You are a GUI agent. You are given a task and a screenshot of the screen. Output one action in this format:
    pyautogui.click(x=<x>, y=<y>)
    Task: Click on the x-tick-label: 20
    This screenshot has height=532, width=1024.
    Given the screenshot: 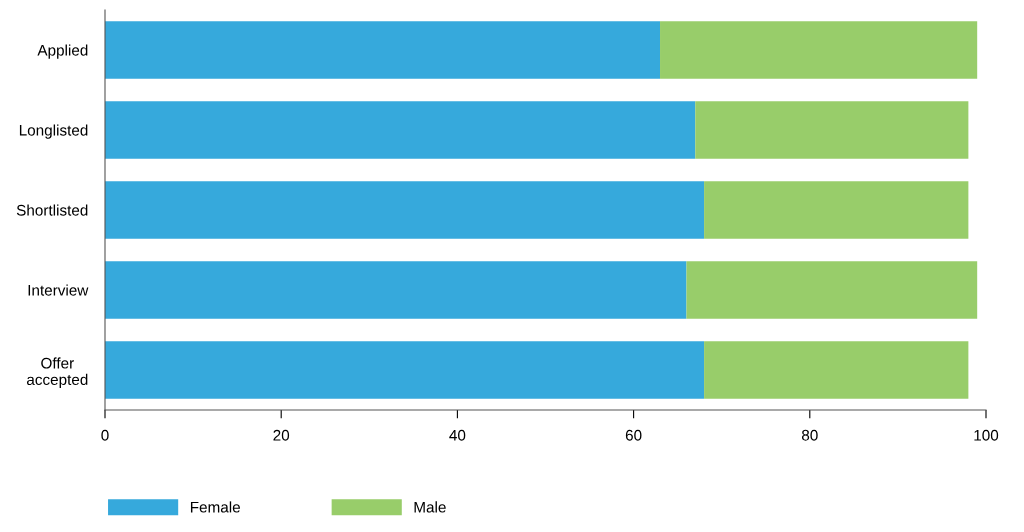 What is the action you would take?
    pyautogui.click(x=281, y=435)
    